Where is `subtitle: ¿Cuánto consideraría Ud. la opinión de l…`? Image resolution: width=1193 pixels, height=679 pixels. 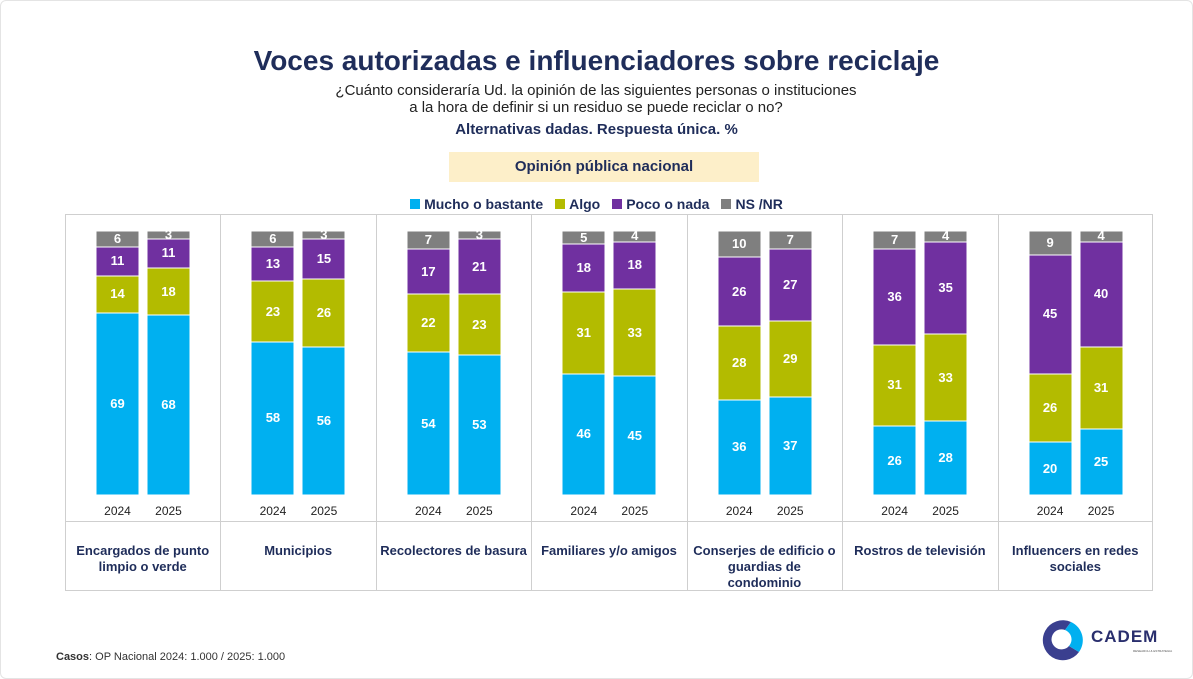 subtitle: ¿Cuánto consideraría Ud. la opinión de l… is located at coordinates (596, 99).